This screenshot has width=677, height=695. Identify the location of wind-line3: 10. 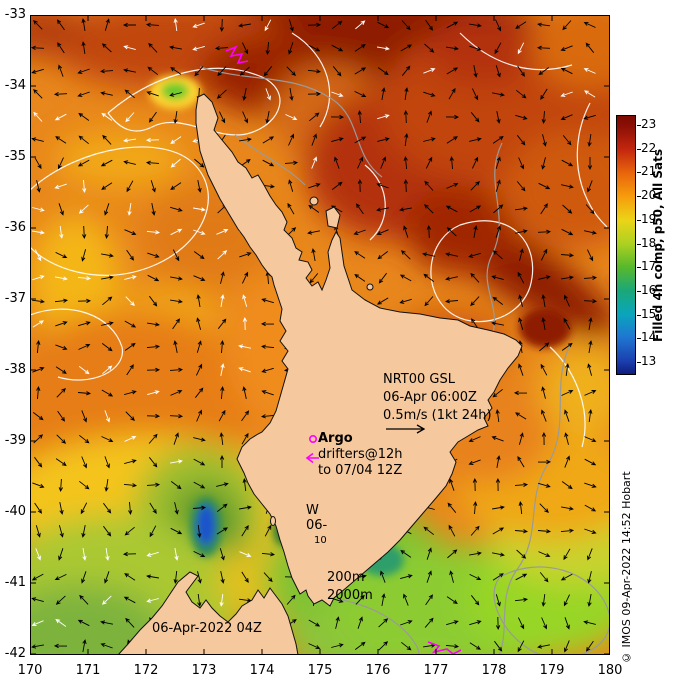
(320, 540).